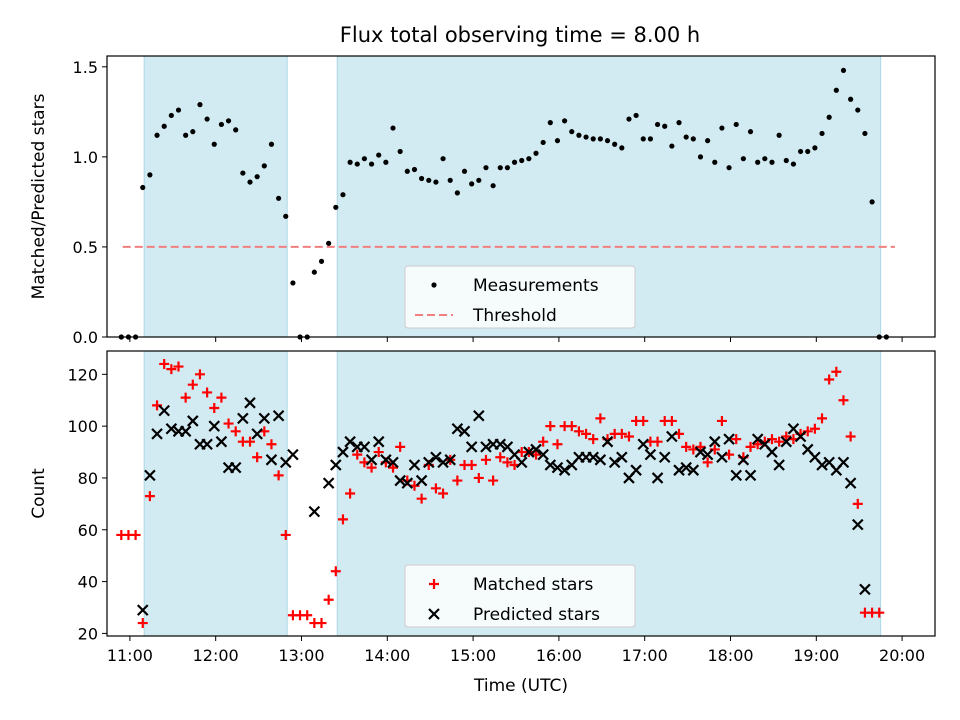 Image resolution: width=960 pixels, height=720 pixels. Describe the element at coordinates (215, 196) in the screenshot. I see `observing-interval` at that location.